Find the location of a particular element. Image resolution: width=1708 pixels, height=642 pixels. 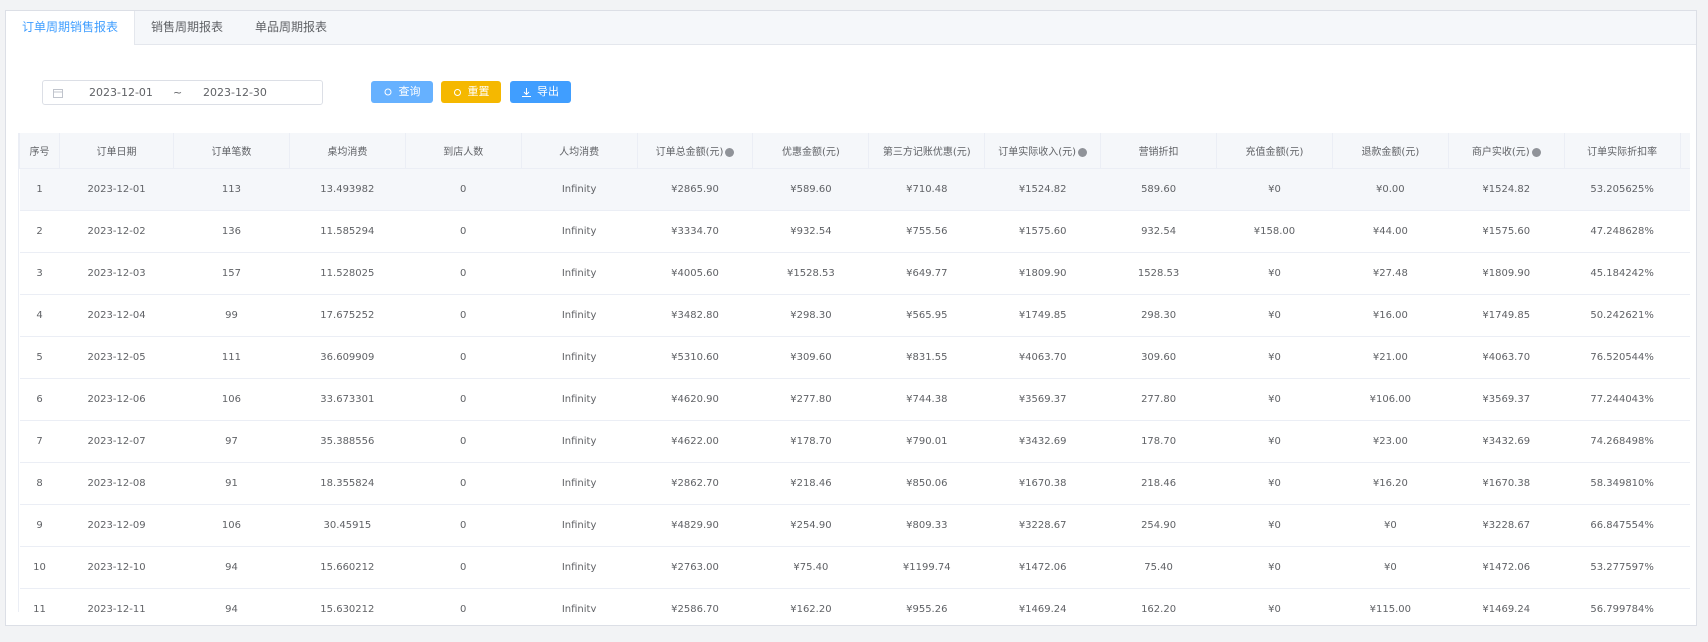

table-cell: ¥178.70 is located at coordinates (810, 441).